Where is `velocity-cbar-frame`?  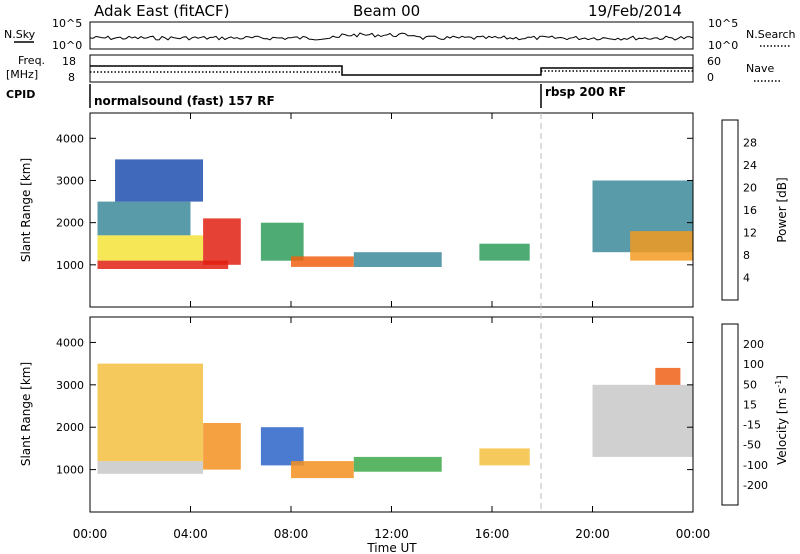 velocity-cbar-frame is located at coordinates (730, 414).